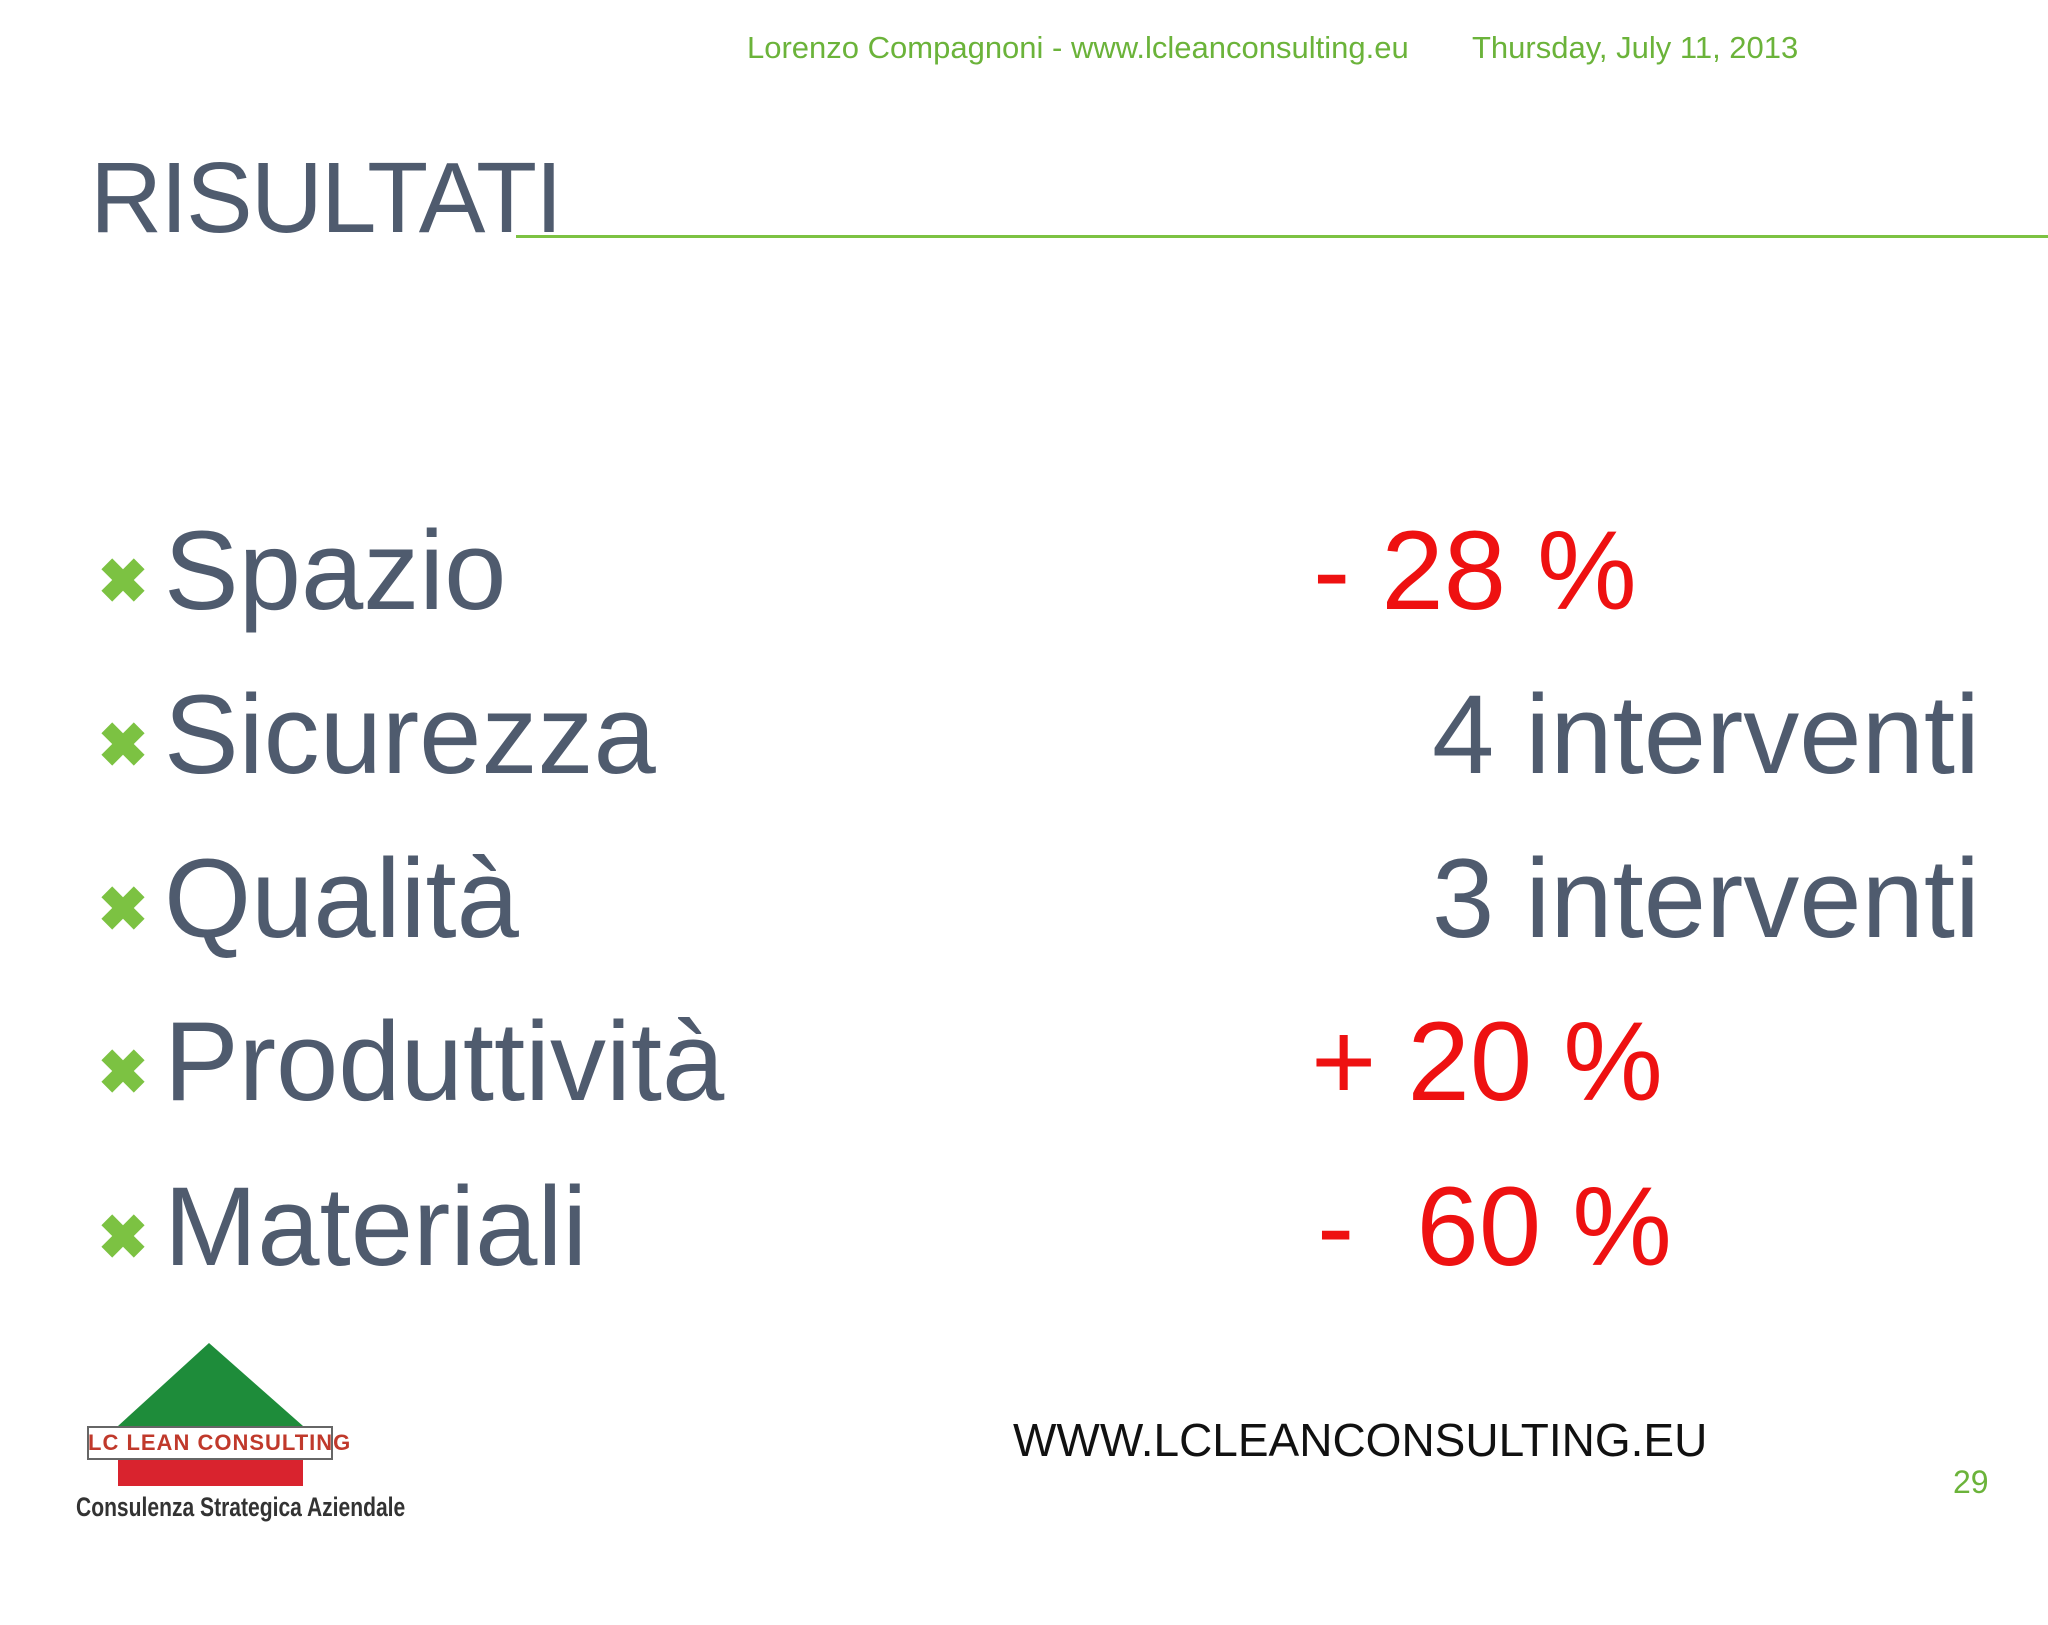  Describe the element at coordinates (220, 1442) in the screenshot. I see `logo-name: LC LEAN CONSULTING` at that location.